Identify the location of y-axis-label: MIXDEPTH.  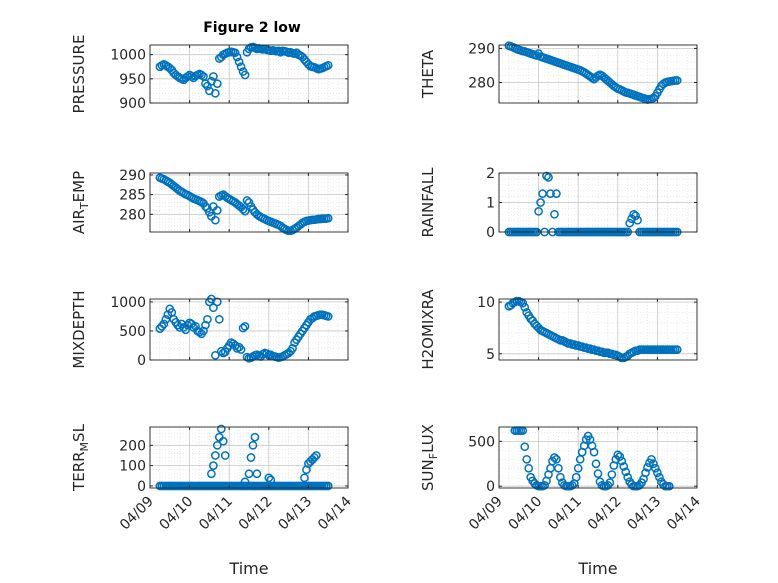
(79, 329).